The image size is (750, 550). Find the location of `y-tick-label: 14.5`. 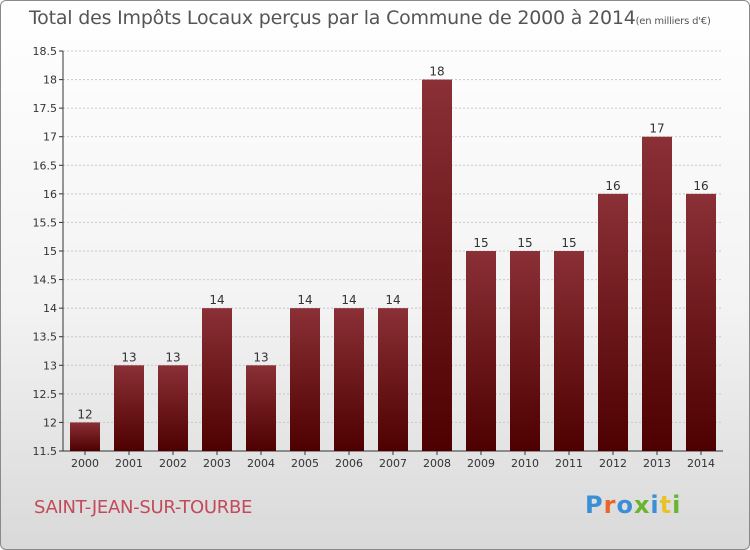

y-tick-label: 14.5 is located at coordinates (45, 280).